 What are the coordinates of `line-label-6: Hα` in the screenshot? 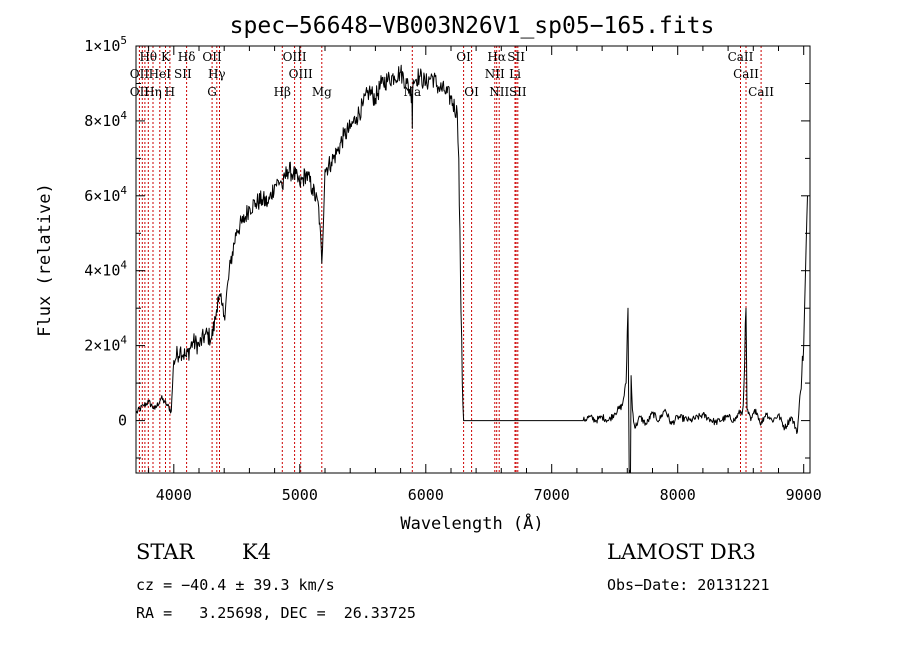 It's located at (496, 57).